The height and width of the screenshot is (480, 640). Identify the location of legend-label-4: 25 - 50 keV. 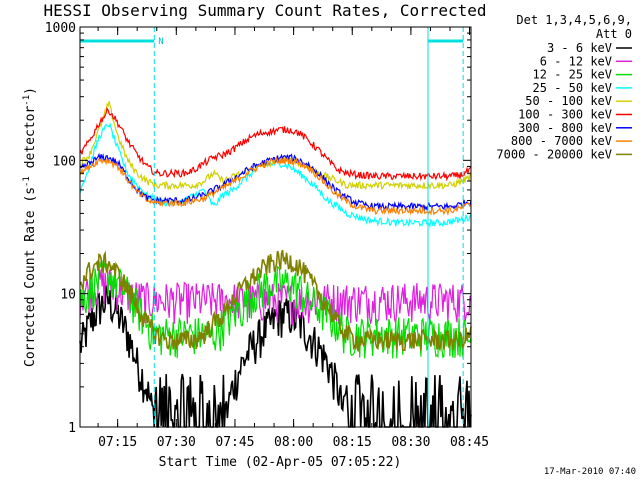
(572, 88).